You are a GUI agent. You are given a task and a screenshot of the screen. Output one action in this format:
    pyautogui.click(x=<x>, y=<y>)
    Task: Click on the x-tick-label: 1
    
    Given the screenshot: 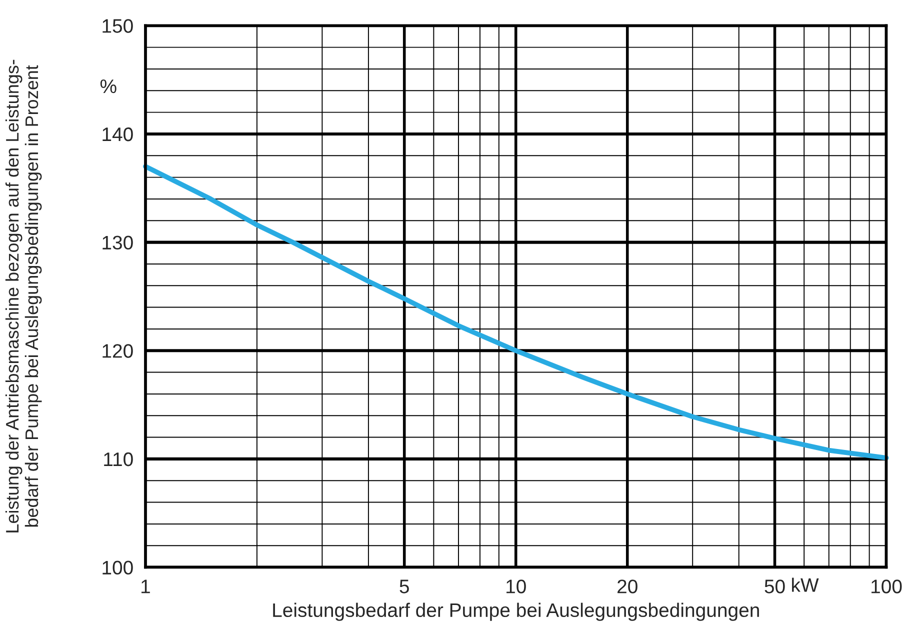 What is the action you would take?
    pyautogui.click(x=146, y=587)
    